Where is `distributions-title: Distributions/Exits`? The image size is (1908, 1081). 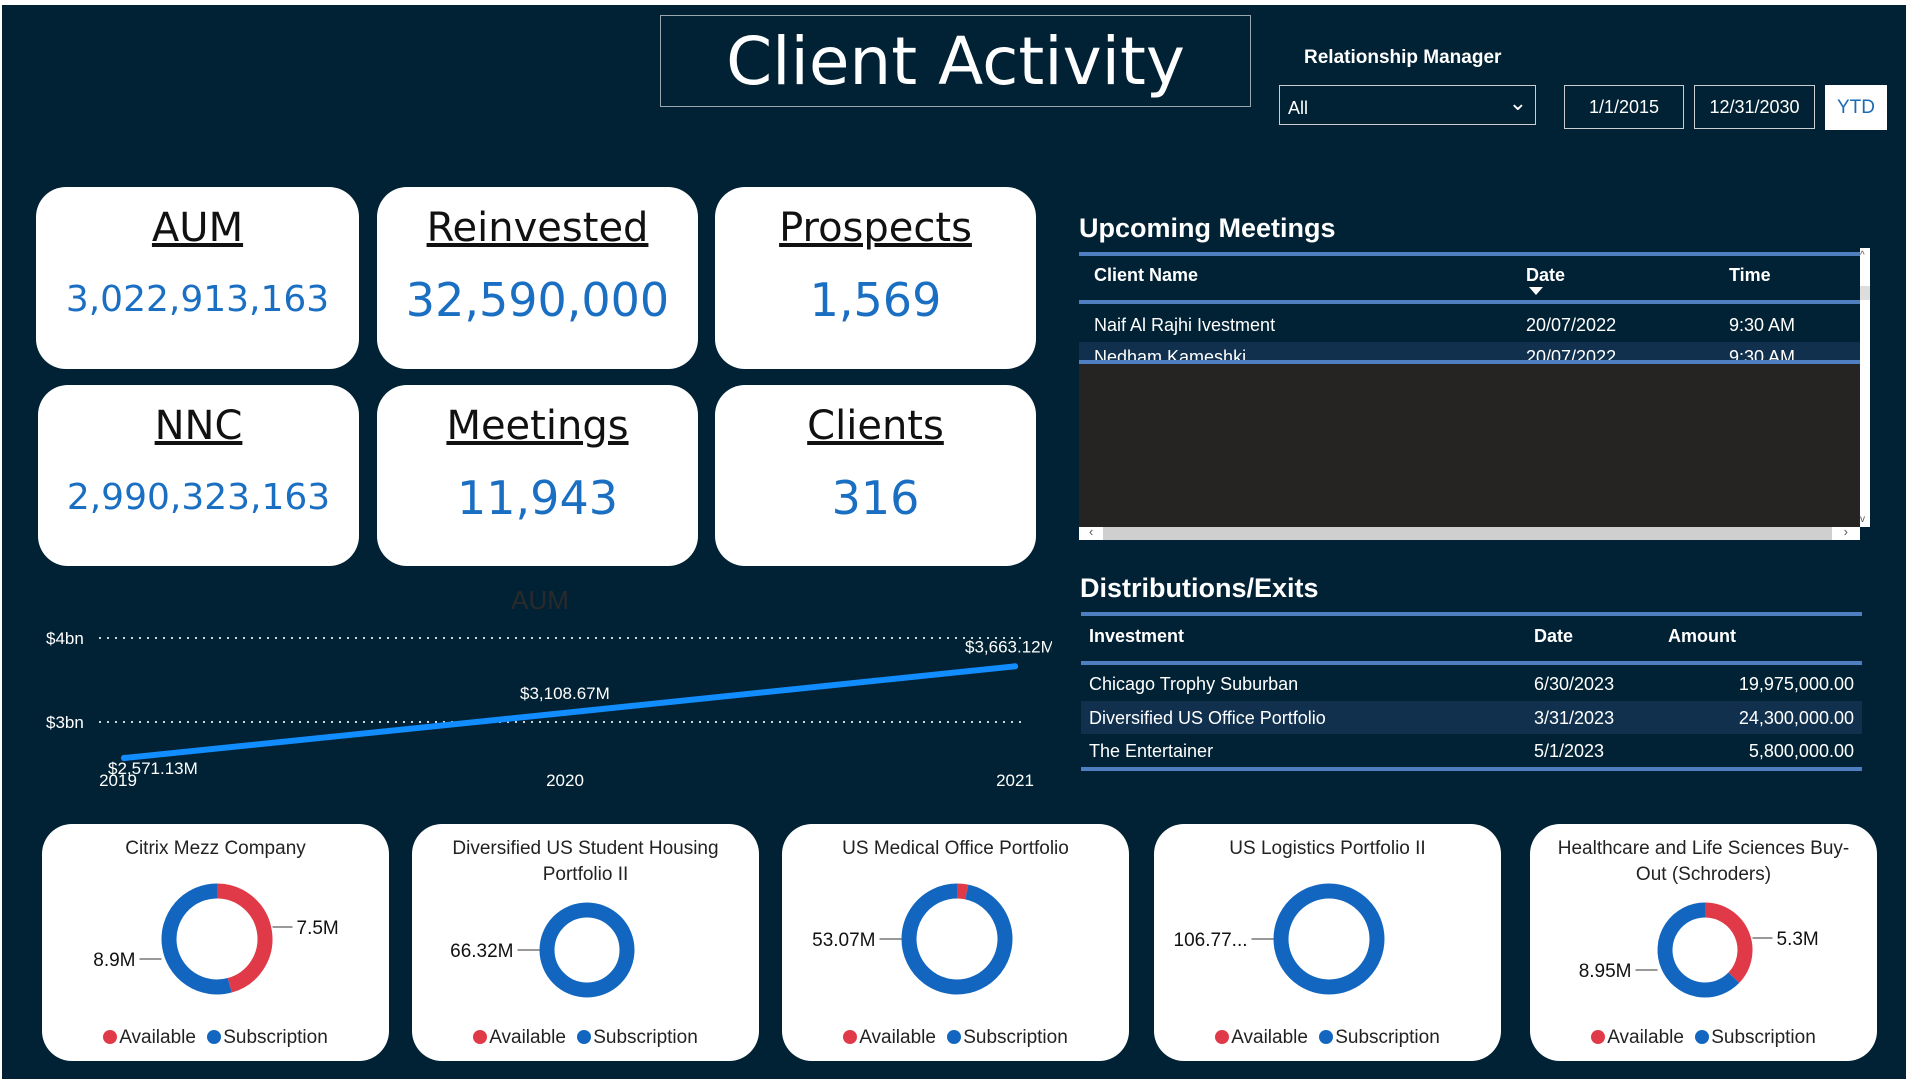 distributions-title: Distributions/Exits is located at coordinates (1199, 588).